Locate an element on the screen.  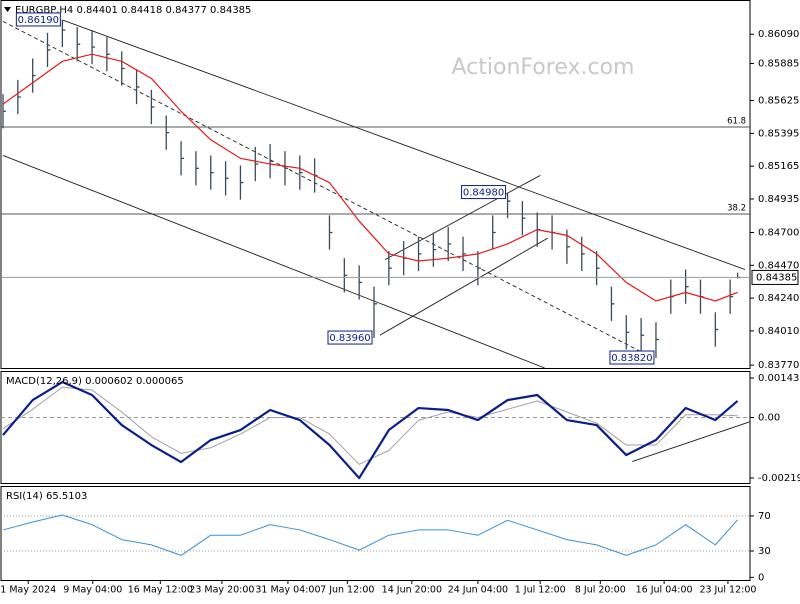
annotation-label: 0.86190 is located at coordinates (38, 20).